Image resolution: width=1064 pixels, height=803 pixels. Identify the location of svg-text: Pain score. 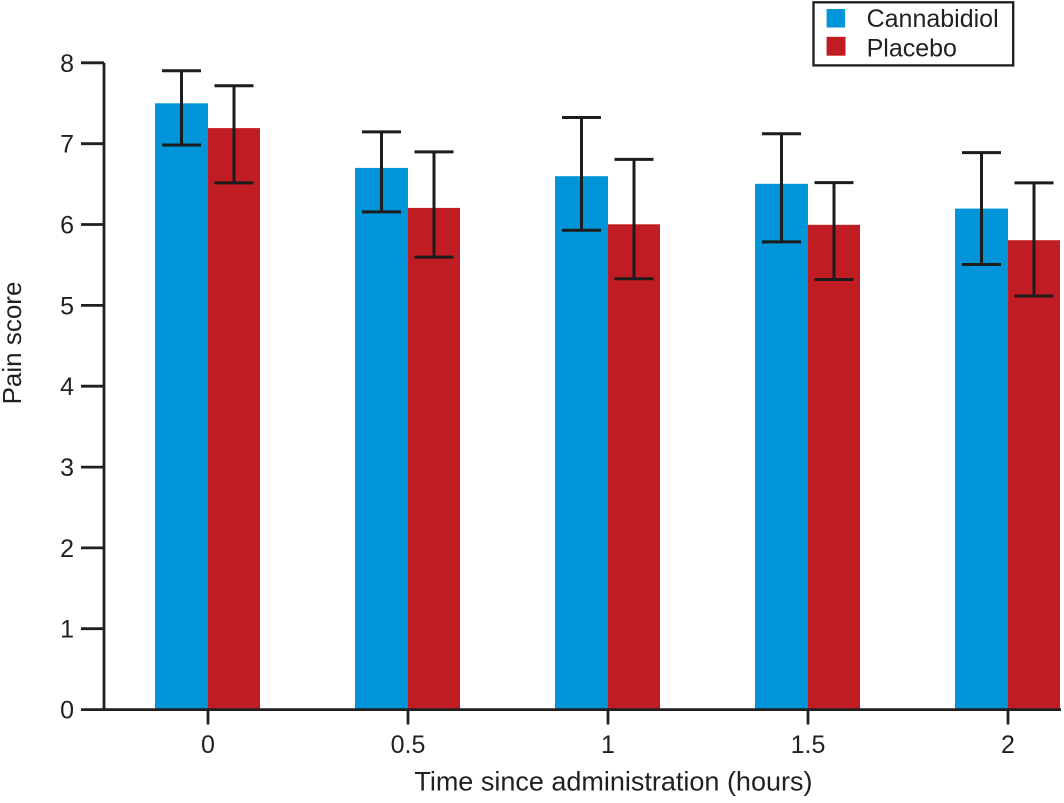
(13, 343).